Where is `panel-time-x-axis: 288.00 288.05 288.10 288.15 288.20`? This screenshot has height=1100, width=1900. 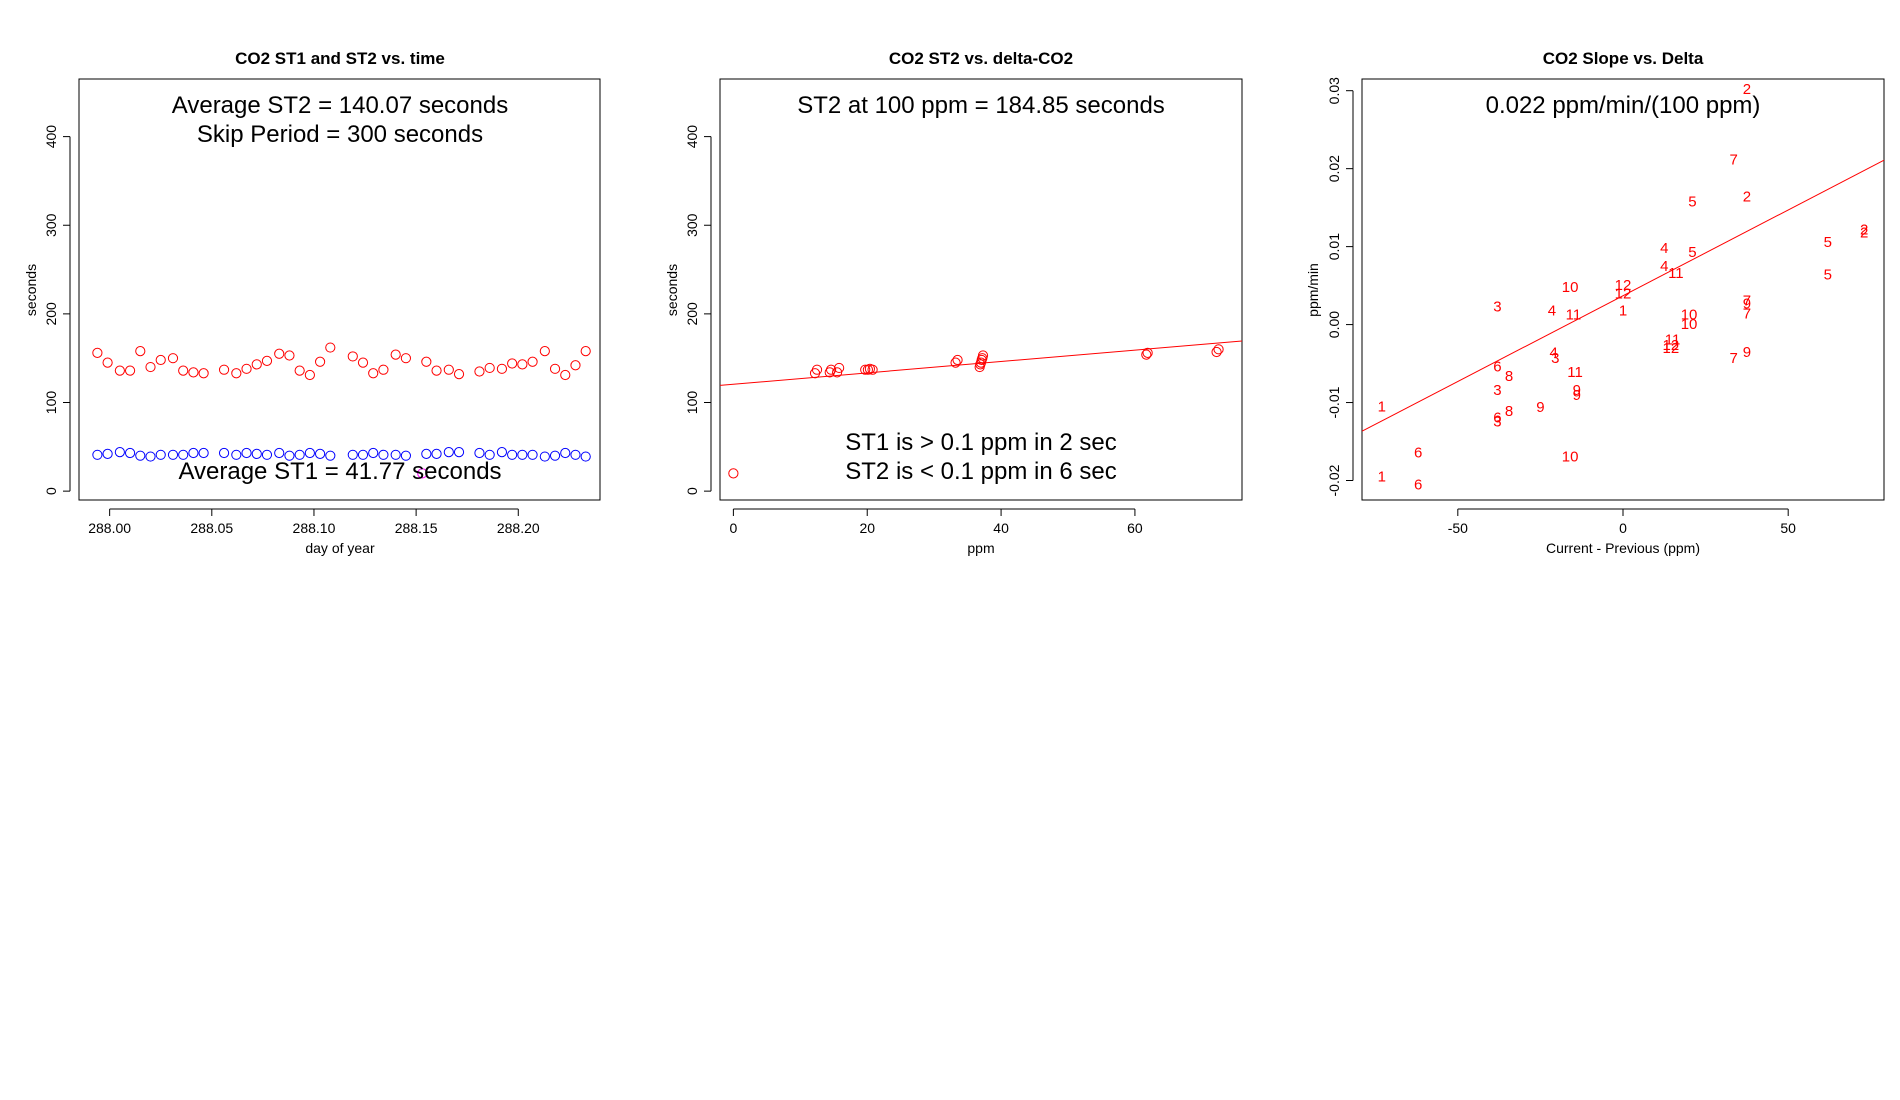
panel-time-x-axis: 288.00 288.05 288.10 288.15 288.20 is located at coordinates (314, 522).